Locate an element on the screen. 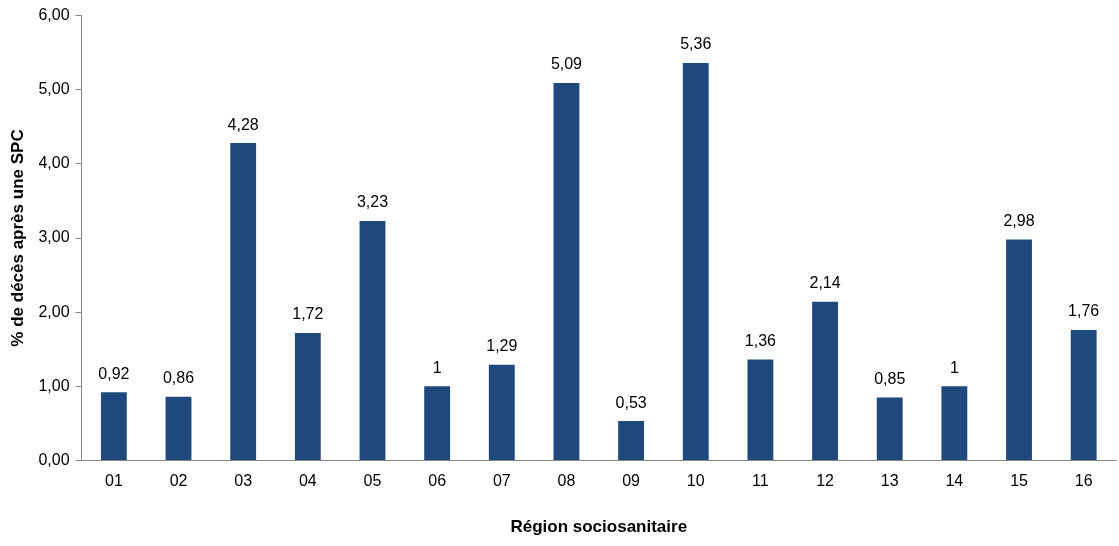  y-tick-label: 6,00 is located at coordinates (54, 15).